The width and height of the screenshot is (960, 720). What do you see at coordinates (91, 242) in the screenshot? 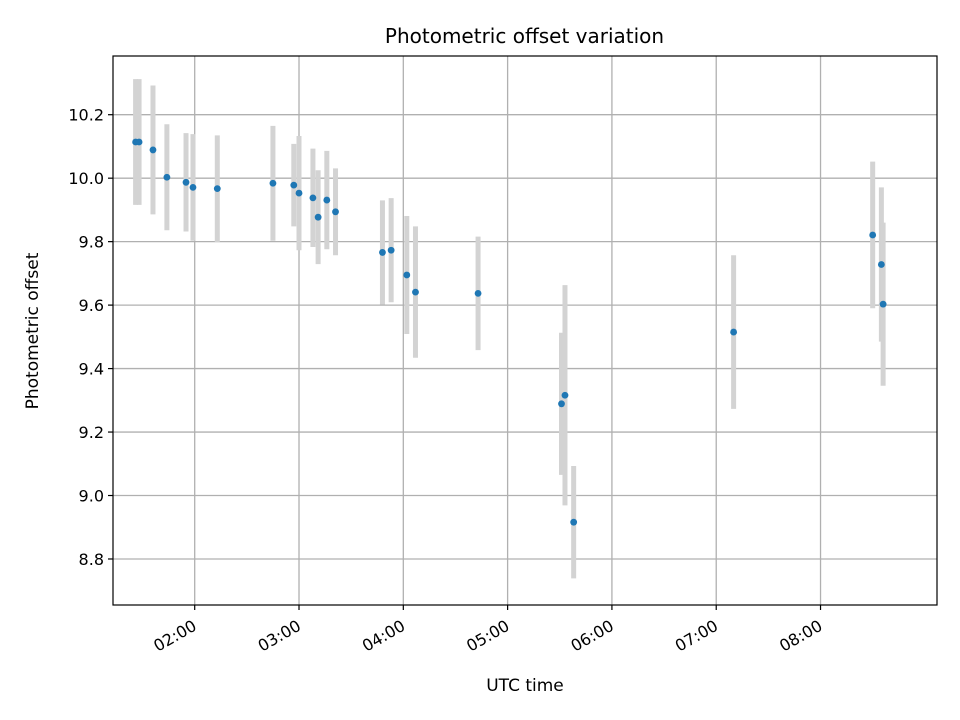
I see `y-tick-label: 9.8` at bounding box center [91, 242].